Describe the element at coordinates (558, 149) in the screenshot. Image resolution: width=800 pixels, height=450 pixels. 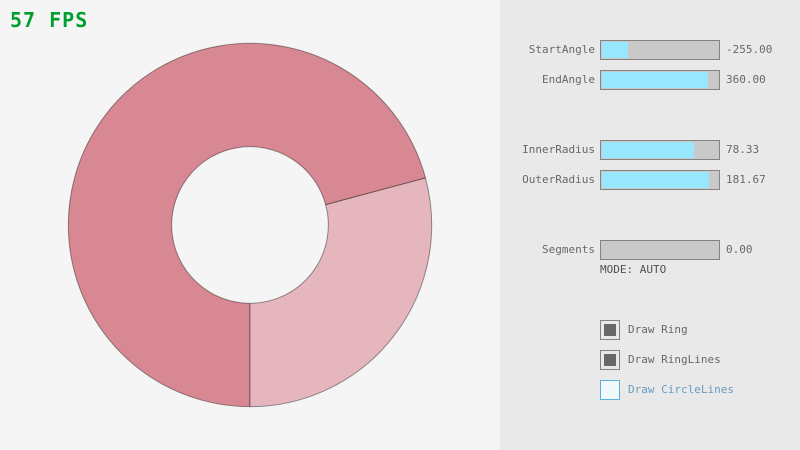
I see `innerradius-label: InnerRadius` at that location.